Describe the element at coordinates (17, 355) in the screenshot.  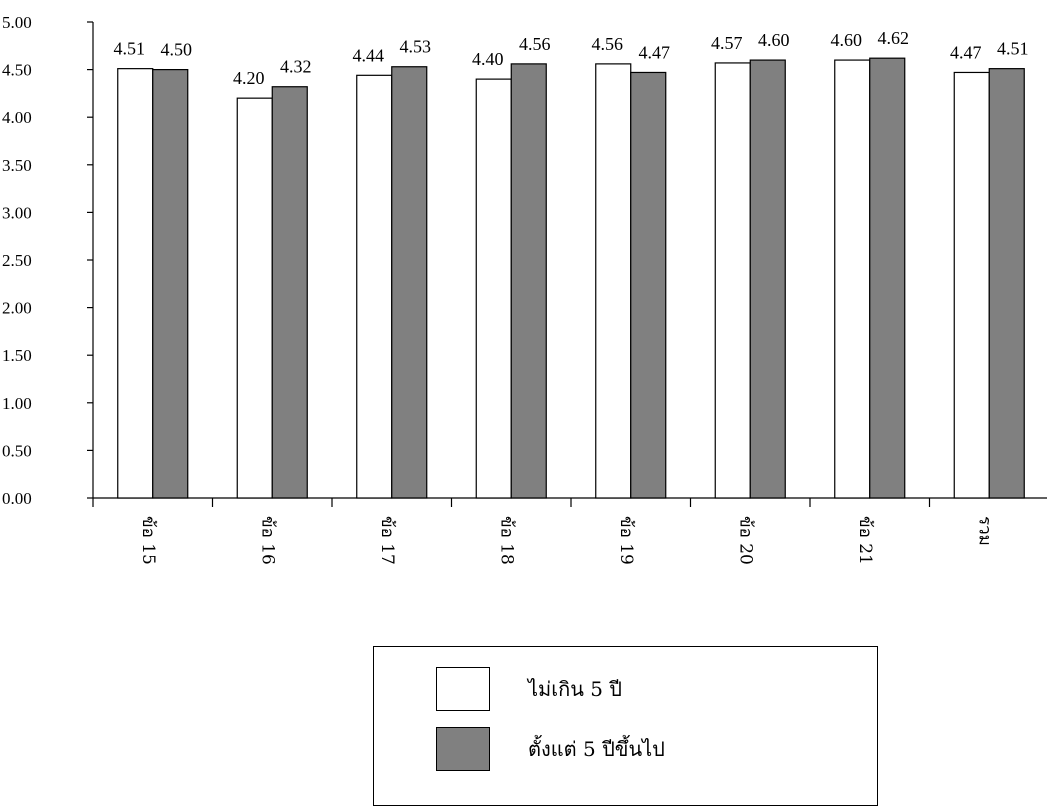
I see `y-tick-label: 1.50` at that location.